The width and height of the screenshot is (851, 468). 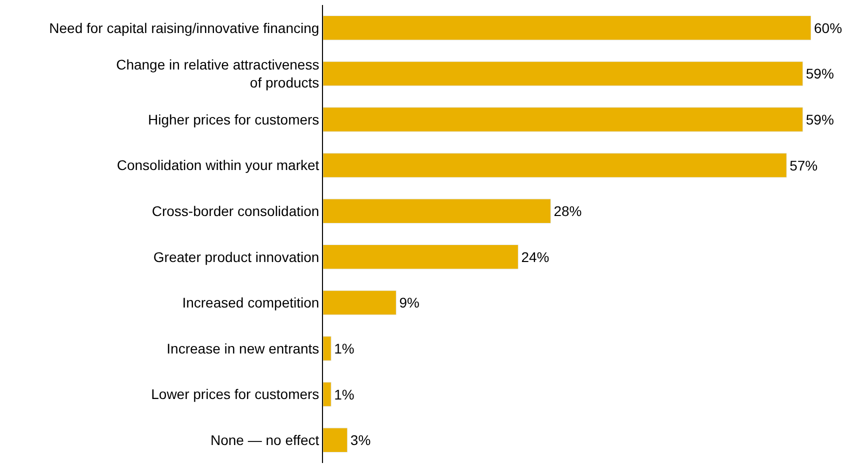 I want to click on data-label: 60%, so click(x=828, y=28).